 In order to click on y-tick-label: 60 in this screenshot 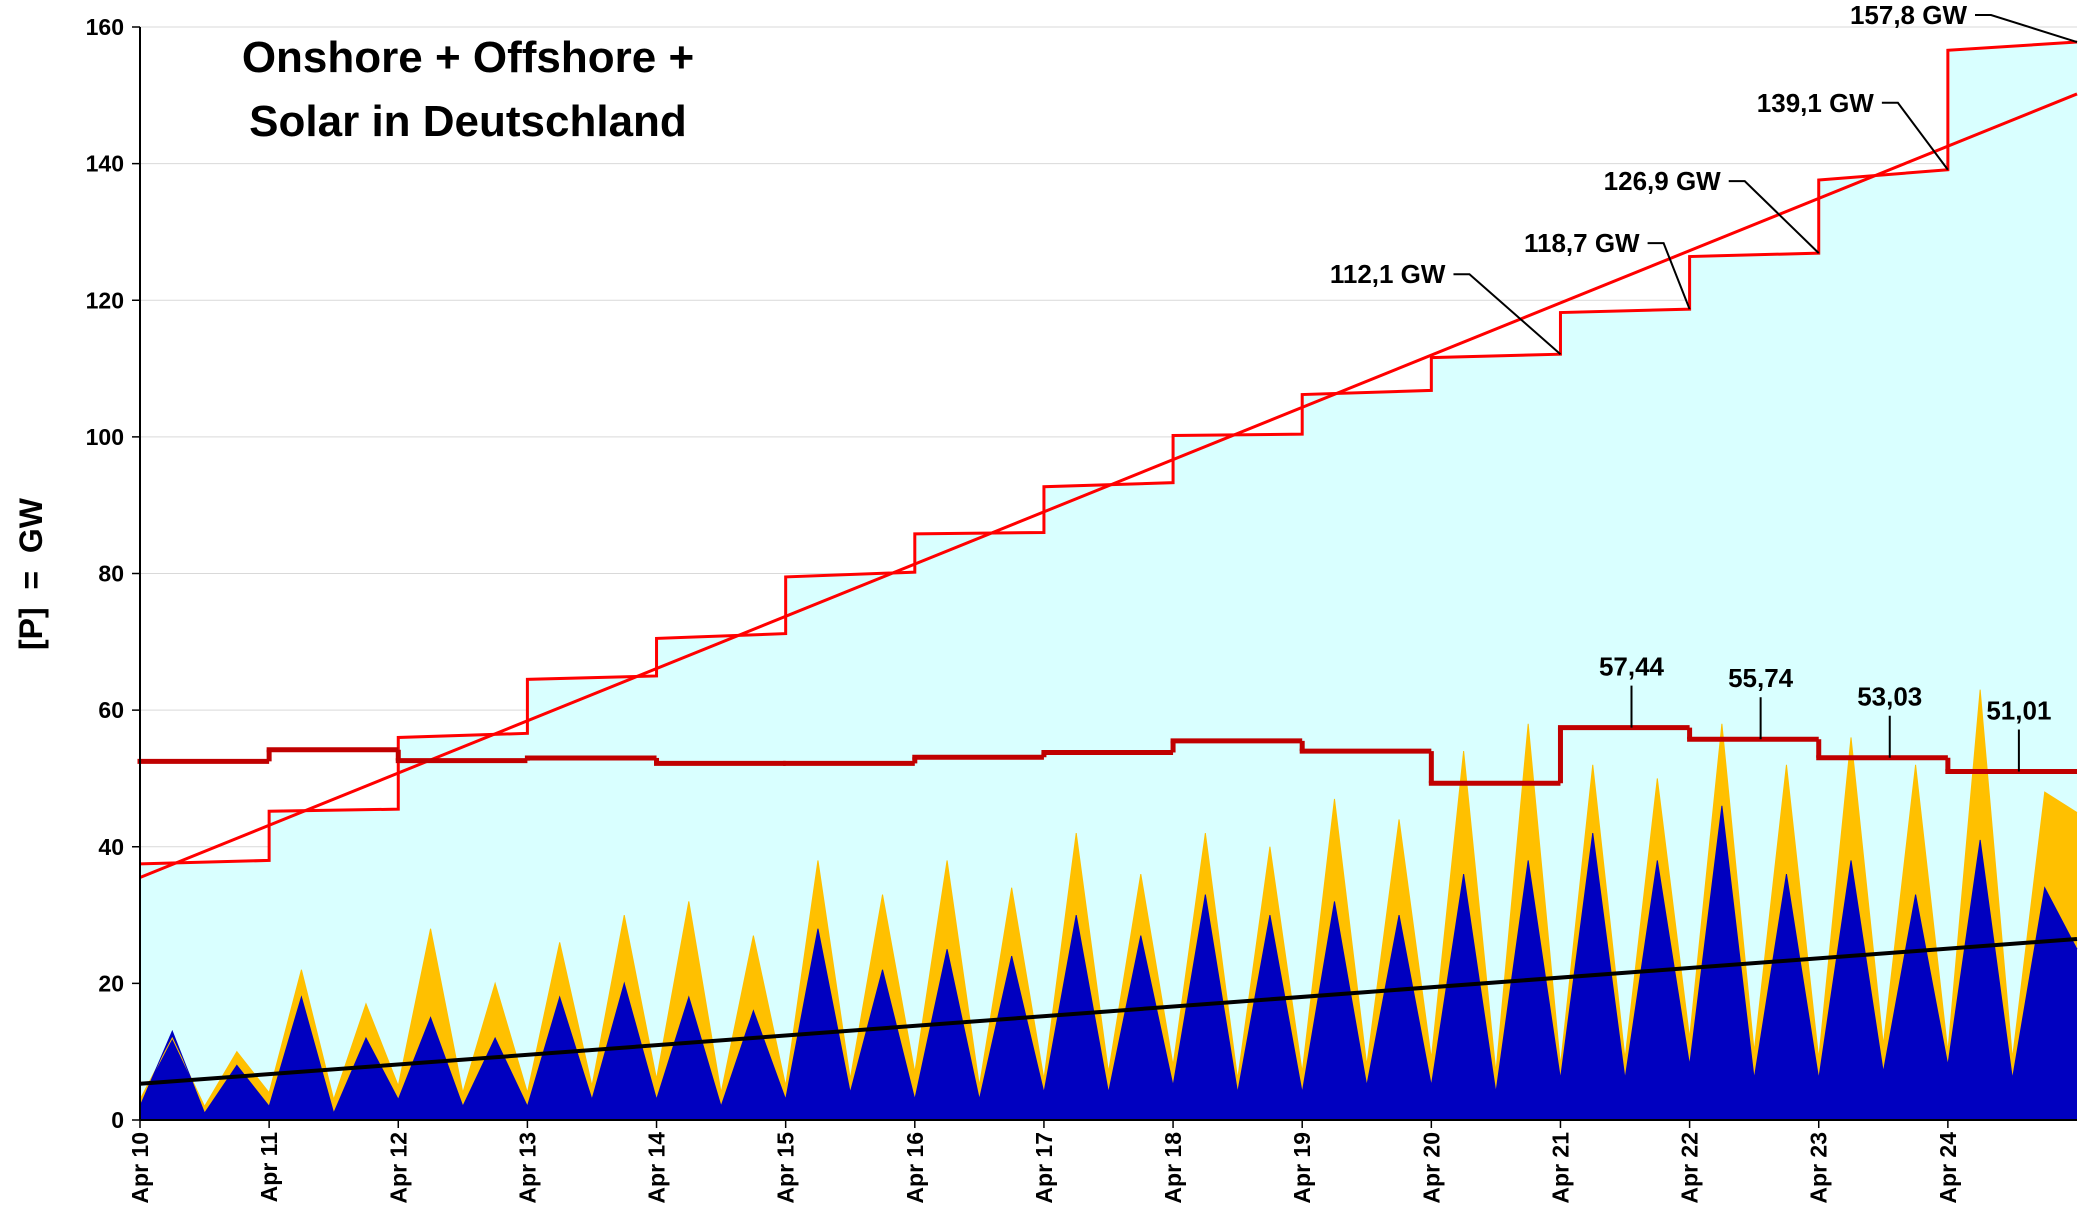, I will do `click(111, 710)`.